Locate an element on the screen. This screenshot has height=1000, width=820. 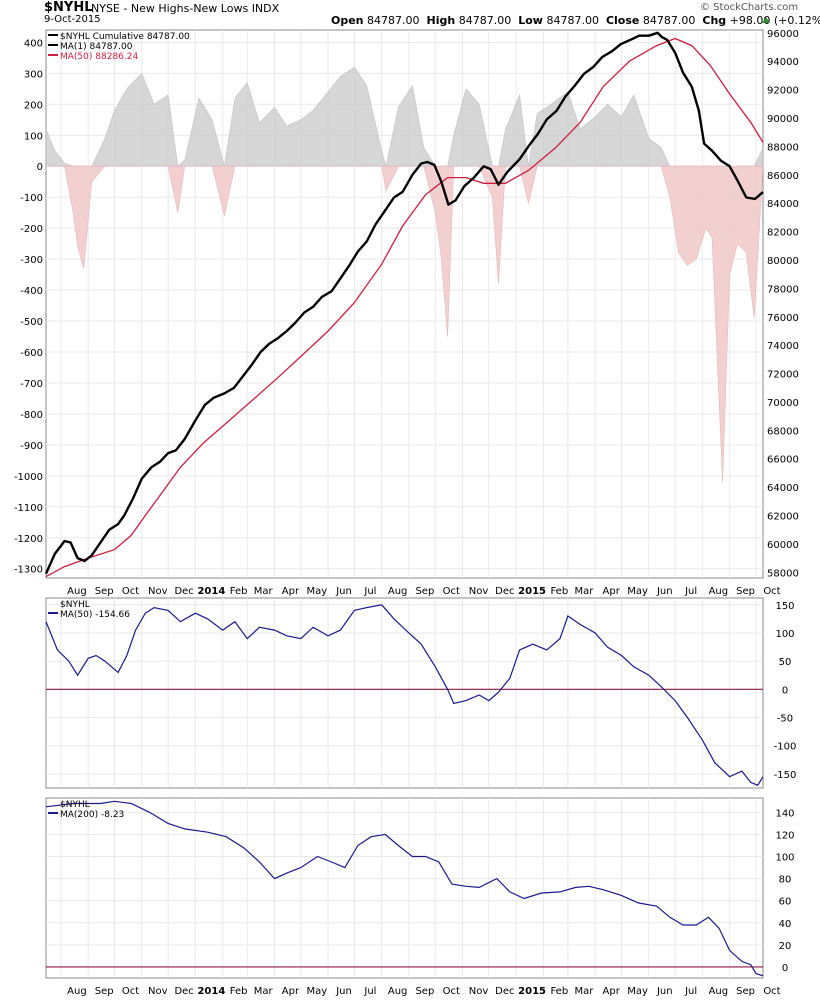
main-left-y-tick-label: 0 is located at coordinates (40, 167).